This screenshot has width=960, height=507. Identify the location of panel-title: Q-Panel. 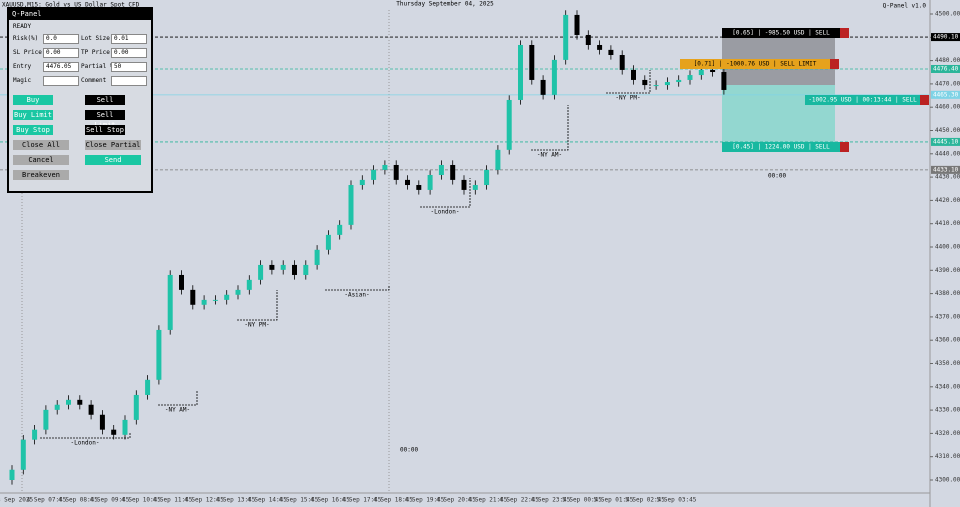
(80, 14).